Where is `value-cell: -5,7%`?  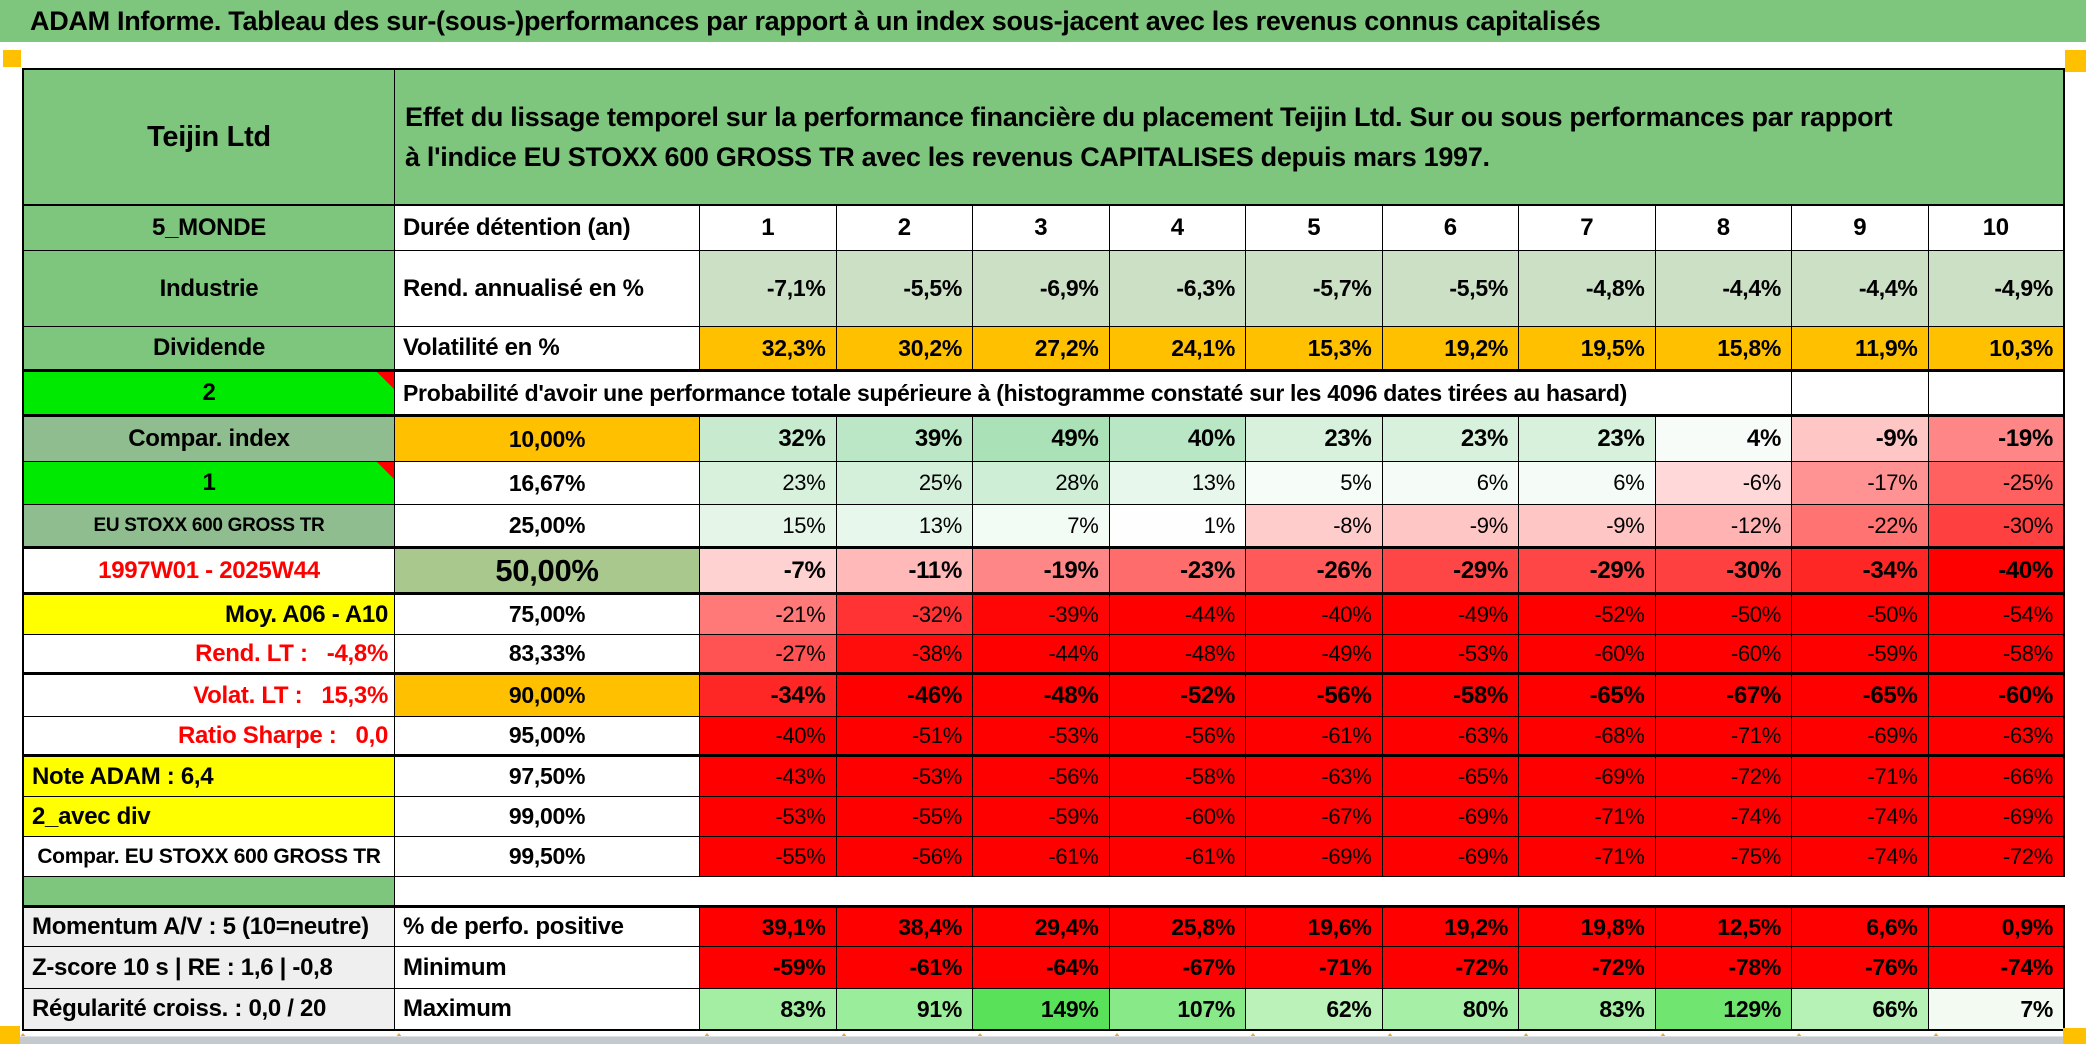 value-cell: -5,7% is located at coordinates (1314, 289).